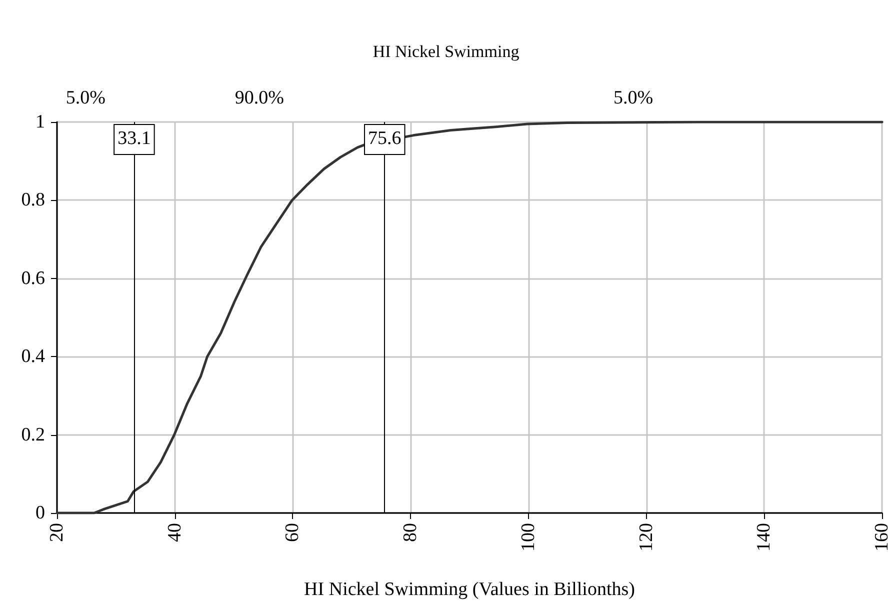 The height and width of the screenshot is (614, 892). Describe the element at coordinates (293, 532) in the screenshot. I see `x-tick-label: 60` at that location.